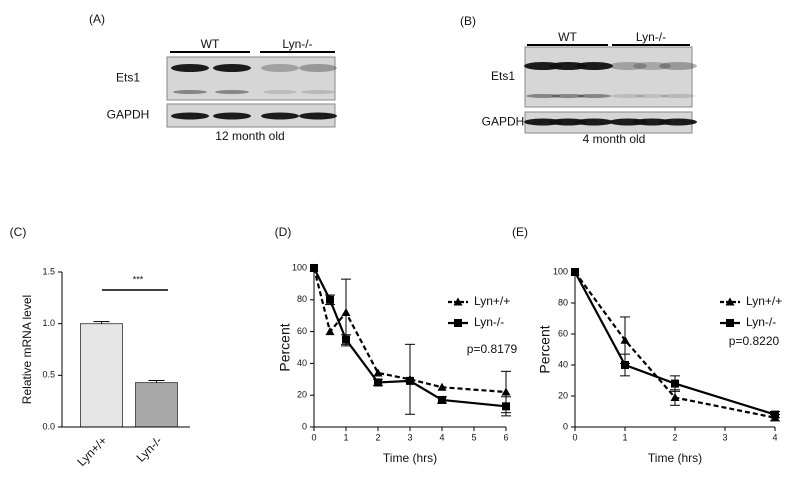  Describe the element at coordinates (492, 349) in the screenshot. I see `annotation: p=0.8179` at that location.